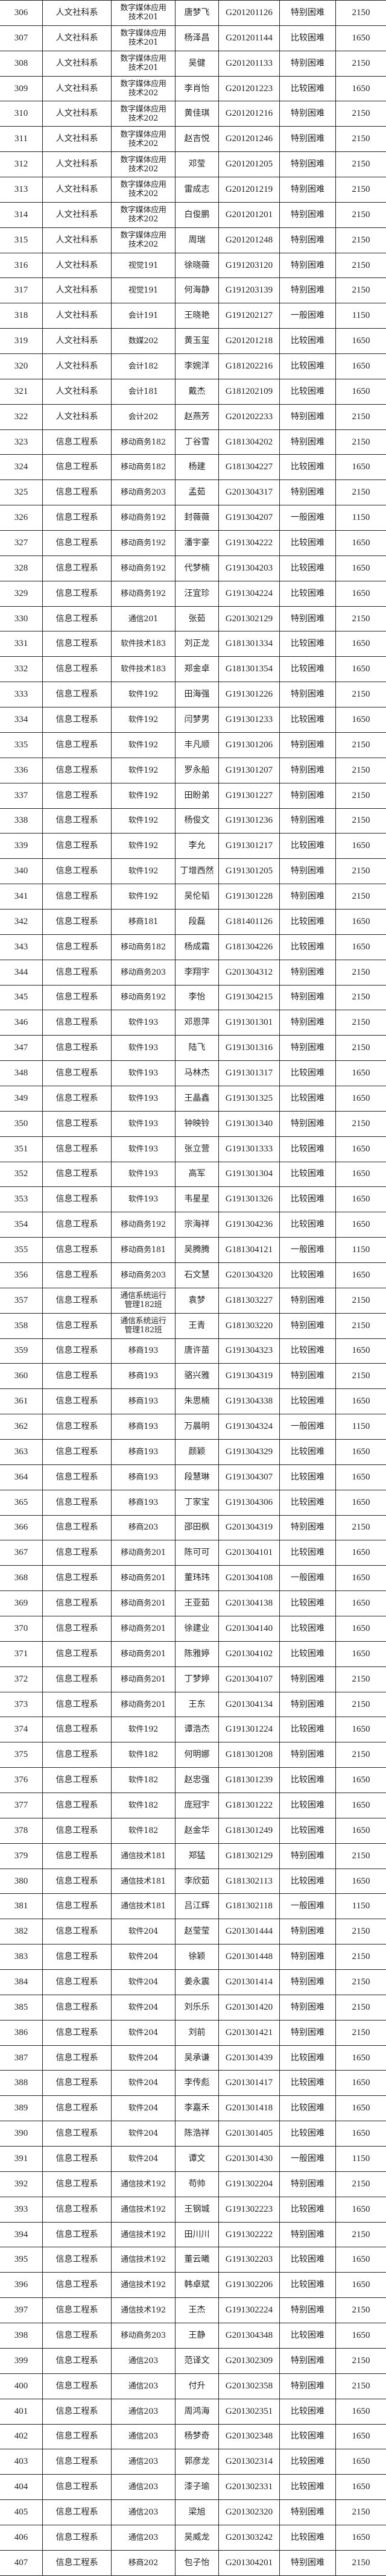  I want to click on student-id-cell: G181302129, so click(249, 1856).